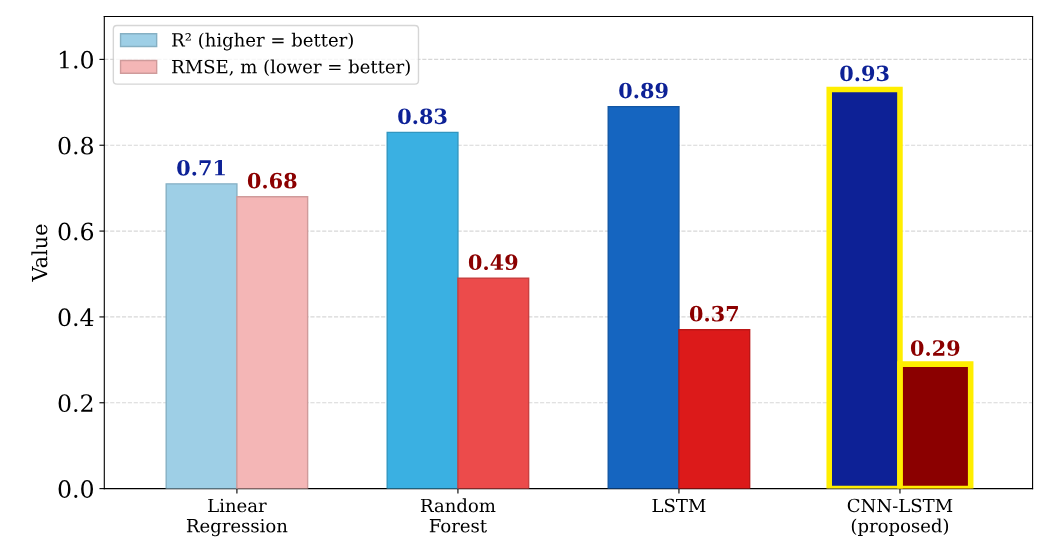 This screenshot has height=549, width=1043. Describe the element at coordinates (262, 41) in the screenshot. I see `legend-label: R² (higher = better)` at that location.